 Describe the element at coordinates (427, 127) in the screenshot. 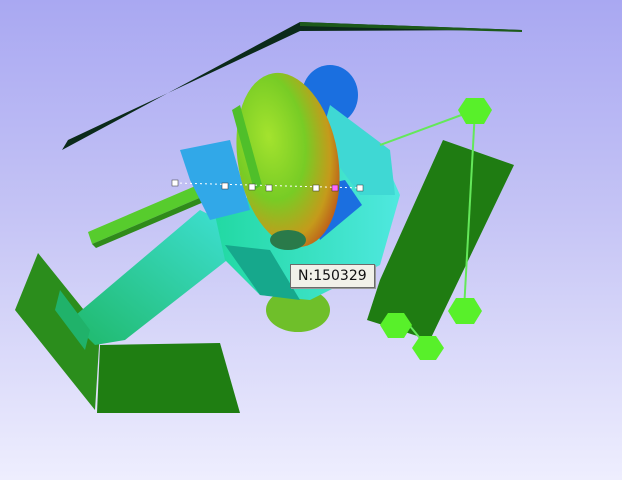

I see `belt-line-shoulder` at that location.